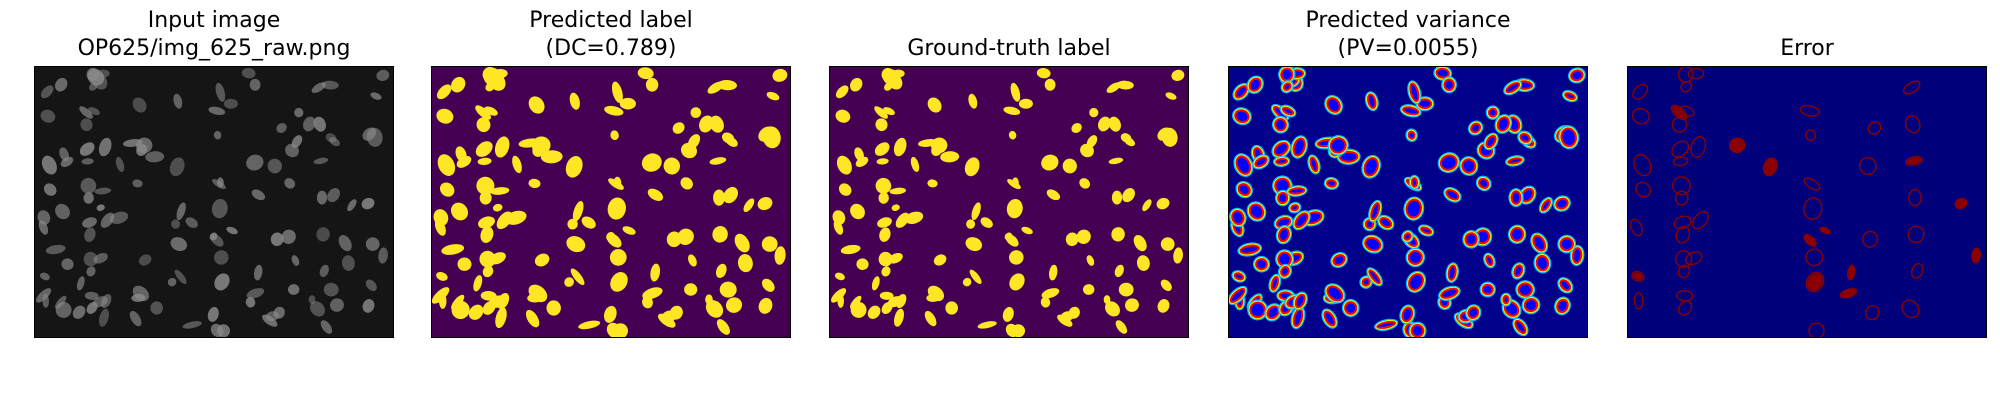 The image size is (2000, 400). Describe the element at coordinates (1408, 48) in the screenshot. I see `panel-subtitle-variance: (PV=0.0055)` at that location.